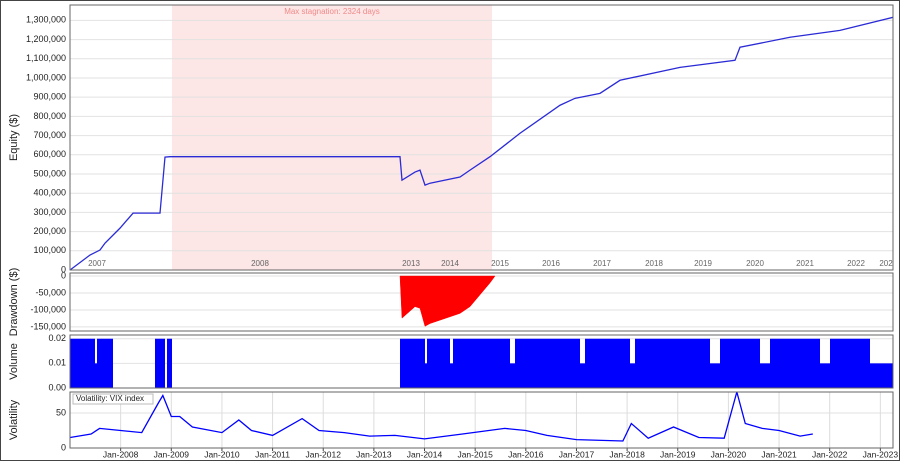 Image resolution: width=900 pixels, height=461 pixels. What do you see at coordinates (627, 454) in the screenshot?
I see `x-tick-label: Jan-2018` at bounding box center [627, 454].